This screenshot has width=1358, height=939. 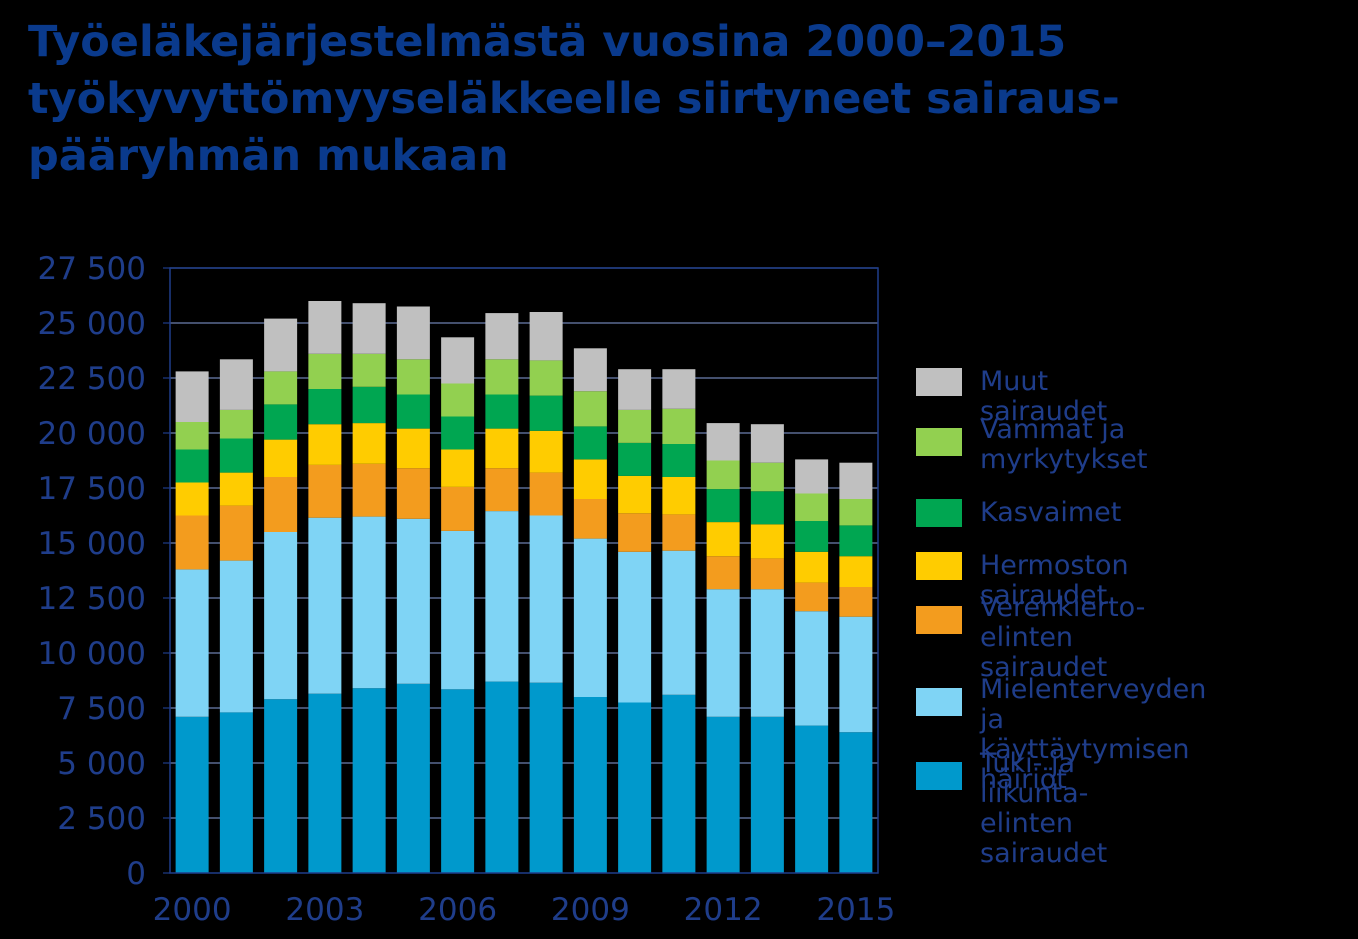 I want to click on legend-label: Tuki- ja liikunta- elinten sairaudet, so click(x=1044, y=808).